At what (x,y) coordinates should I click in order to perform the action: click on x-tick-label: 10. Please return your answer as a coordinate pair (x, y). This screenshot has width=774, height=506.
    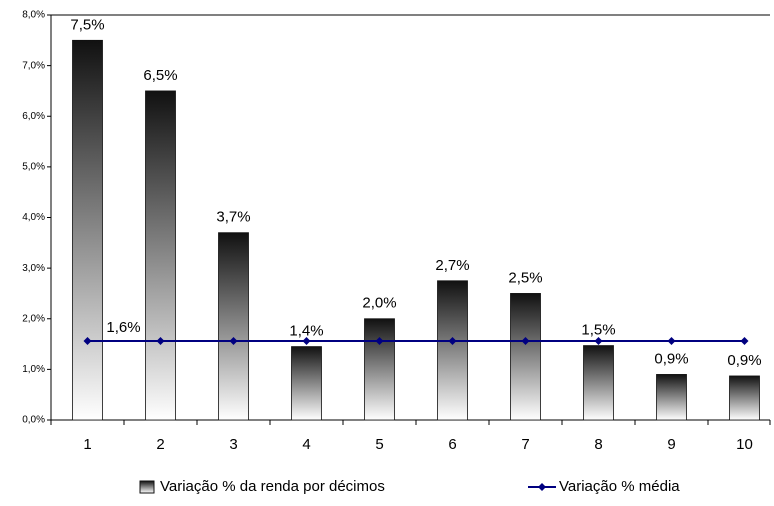
    Looking at the image, I should click on (744, 444).